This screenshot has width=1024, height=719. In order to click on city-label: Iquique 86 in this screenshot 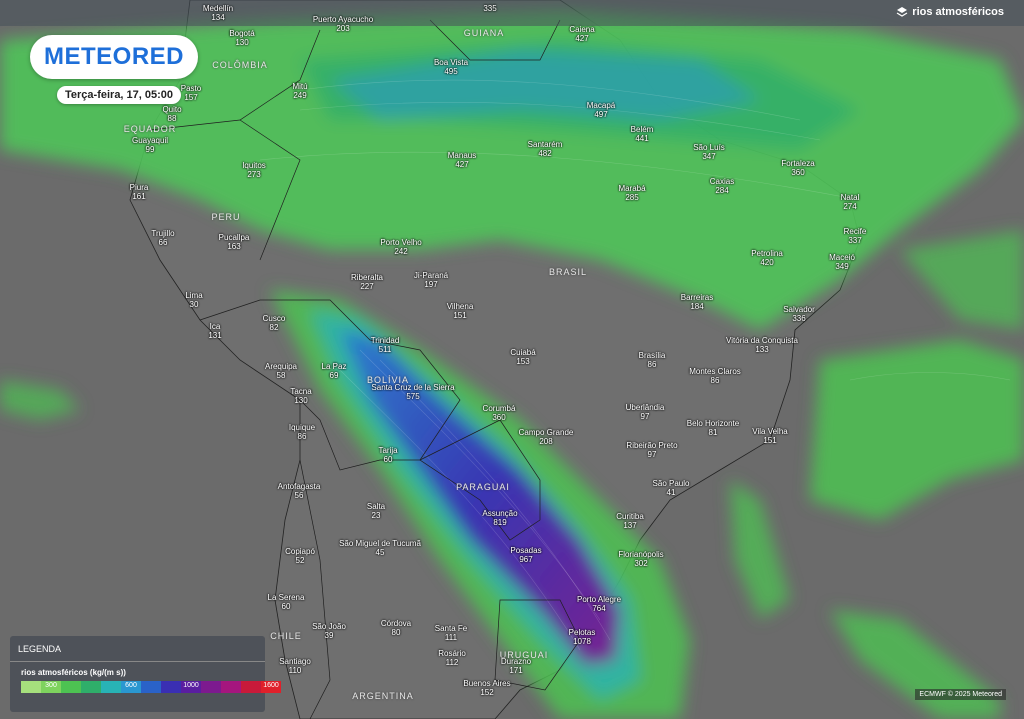, I will do `click(302, 432)`.